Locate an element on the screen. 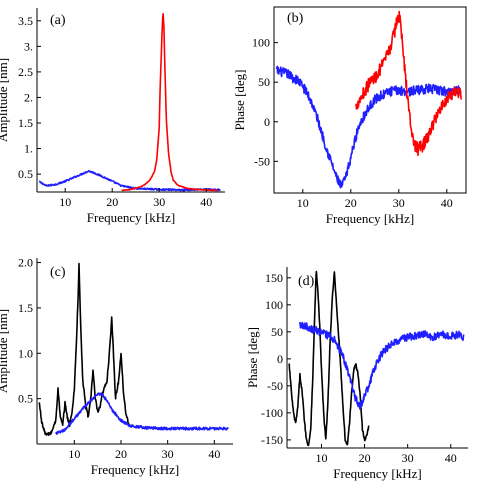 This screenshot has width=491, height=501. panel-label: (d) is located at coordinates (306, 281).